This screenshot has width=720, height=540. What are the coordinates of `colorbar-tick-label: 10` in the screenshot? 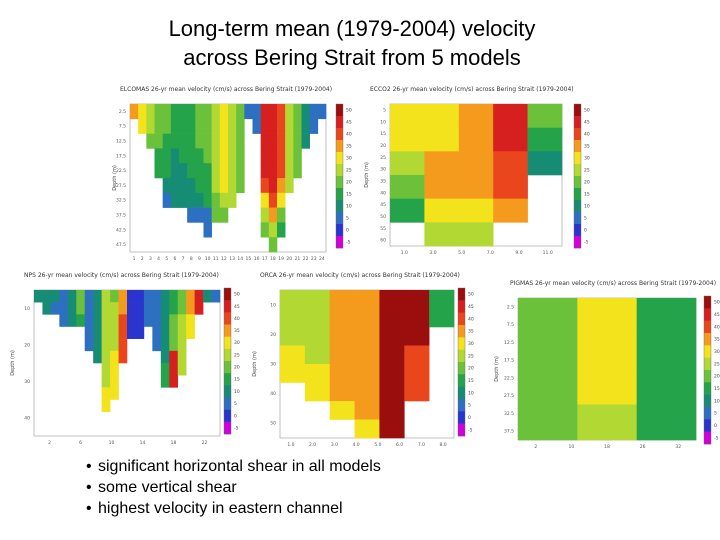 It's located at (349, 207).